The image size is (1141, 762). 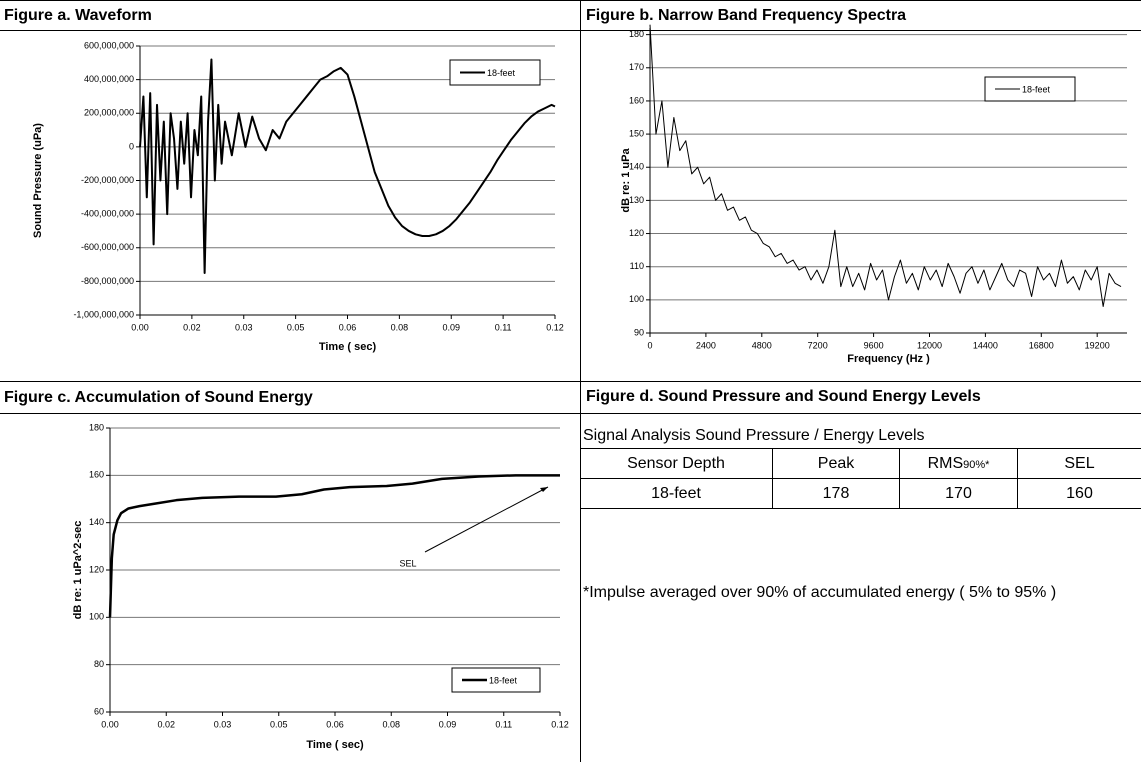 What do you see at coordinates (976, 464) in the screenshot?
I see `header-sub: 90%*` at bounding box center [976, 464].